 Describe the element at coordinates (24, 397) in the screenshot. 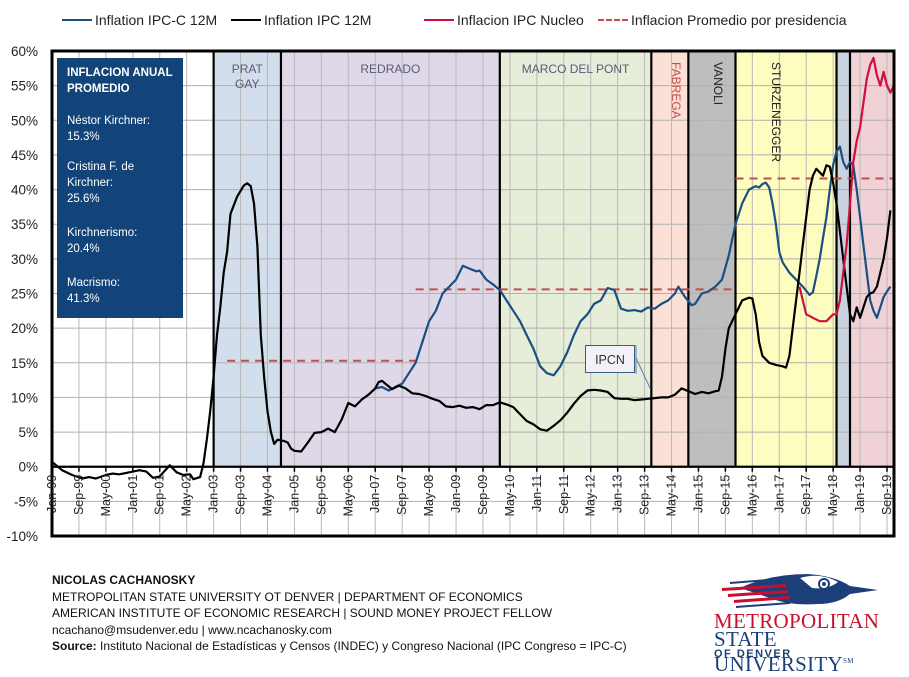

I see `y-tick-label: 10%` at that location.